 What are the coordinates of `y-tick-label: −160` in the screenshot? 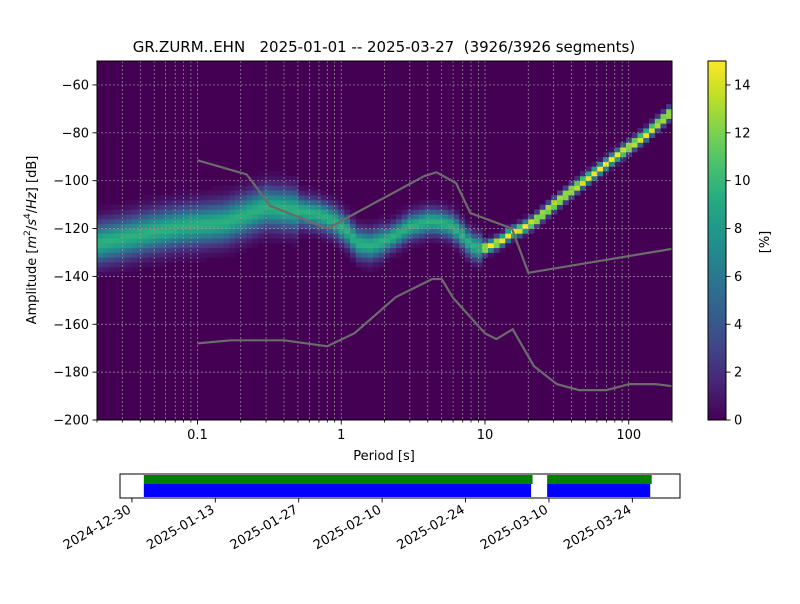 It's located at (71, 325).